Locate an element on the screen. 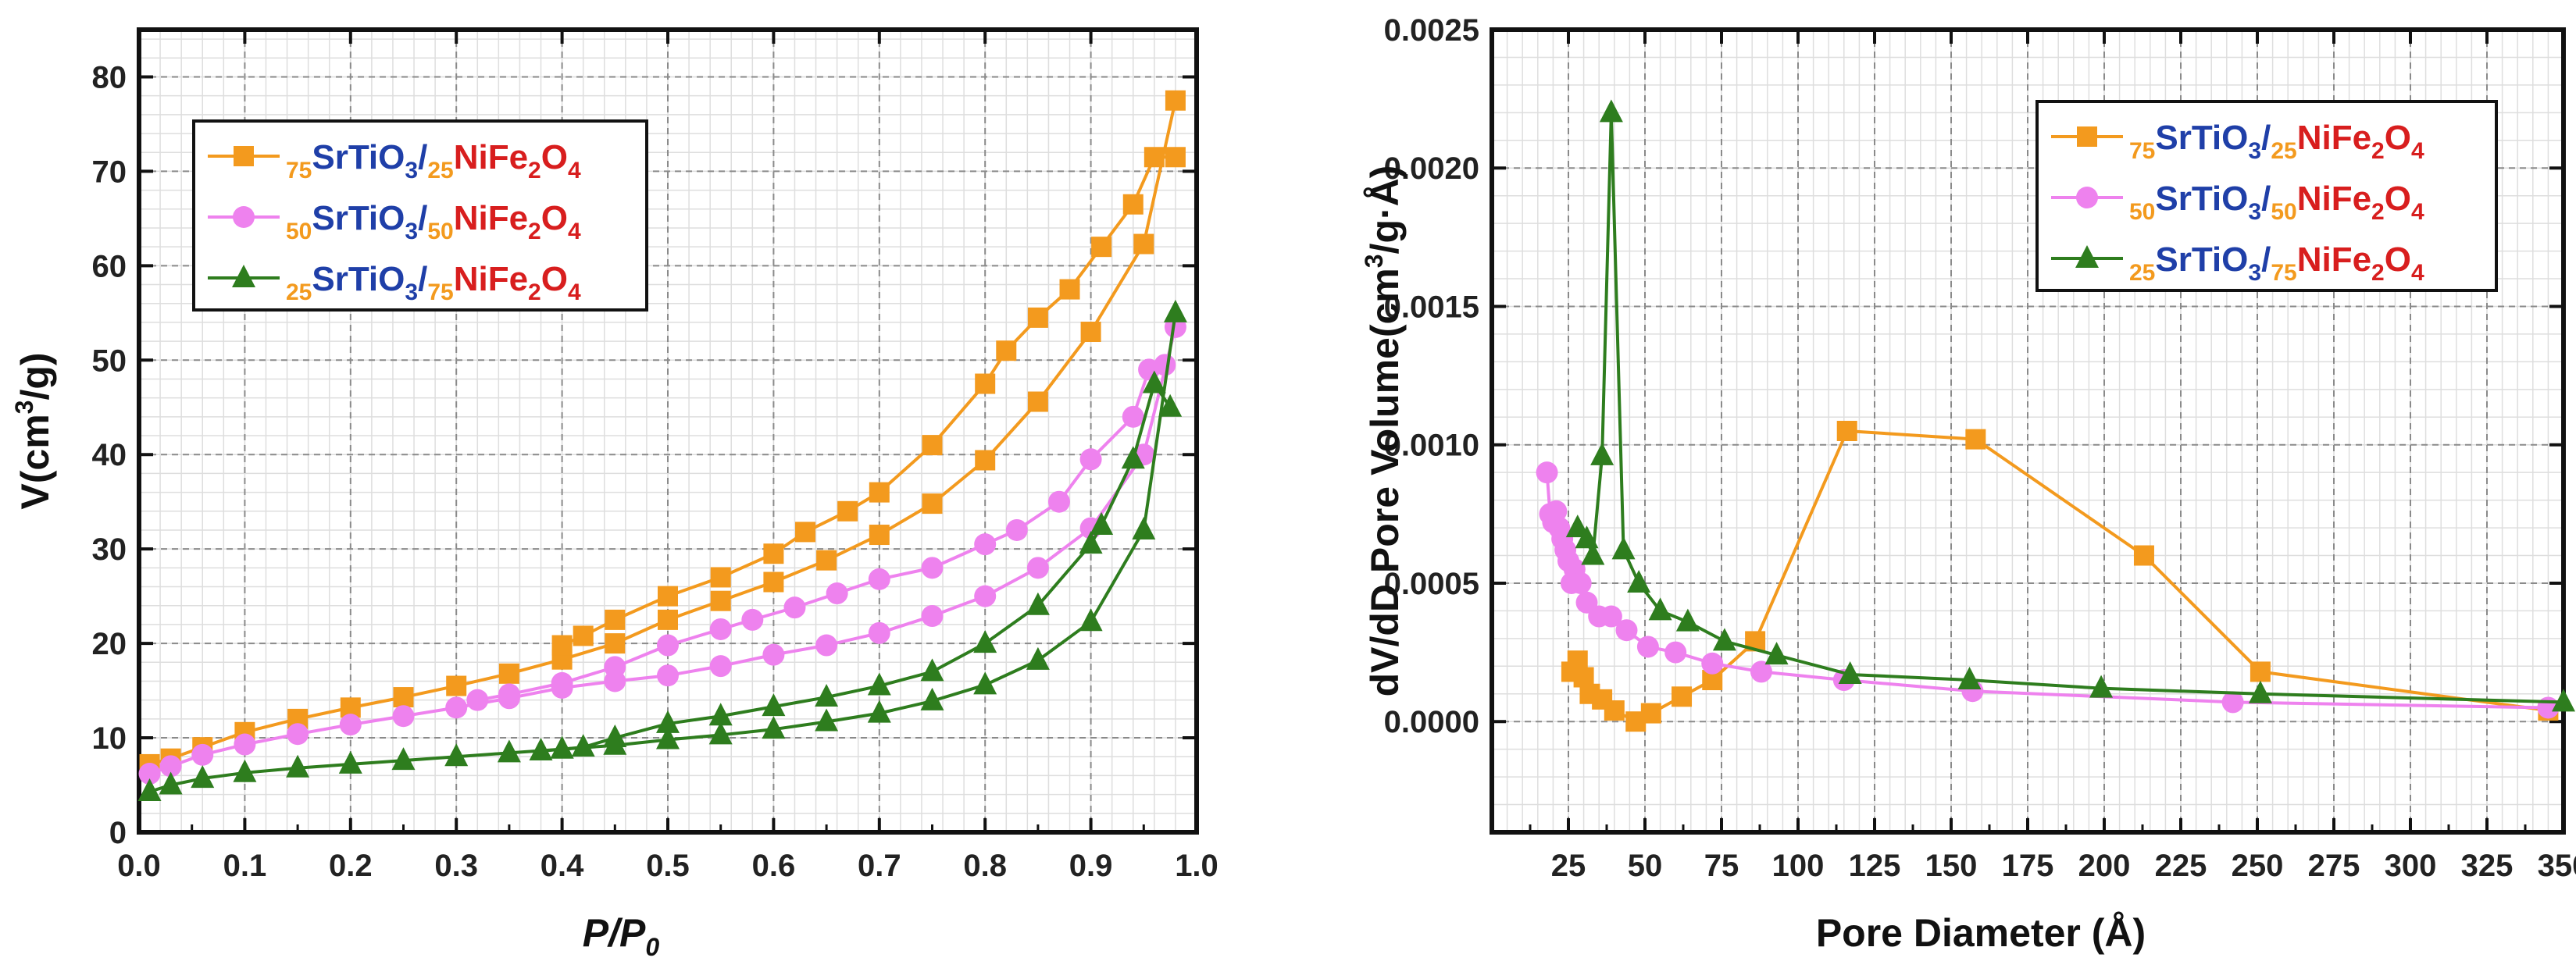 The image size is (2576, 972). x-tick-label: 225 is located at coordinates (2181, 866).